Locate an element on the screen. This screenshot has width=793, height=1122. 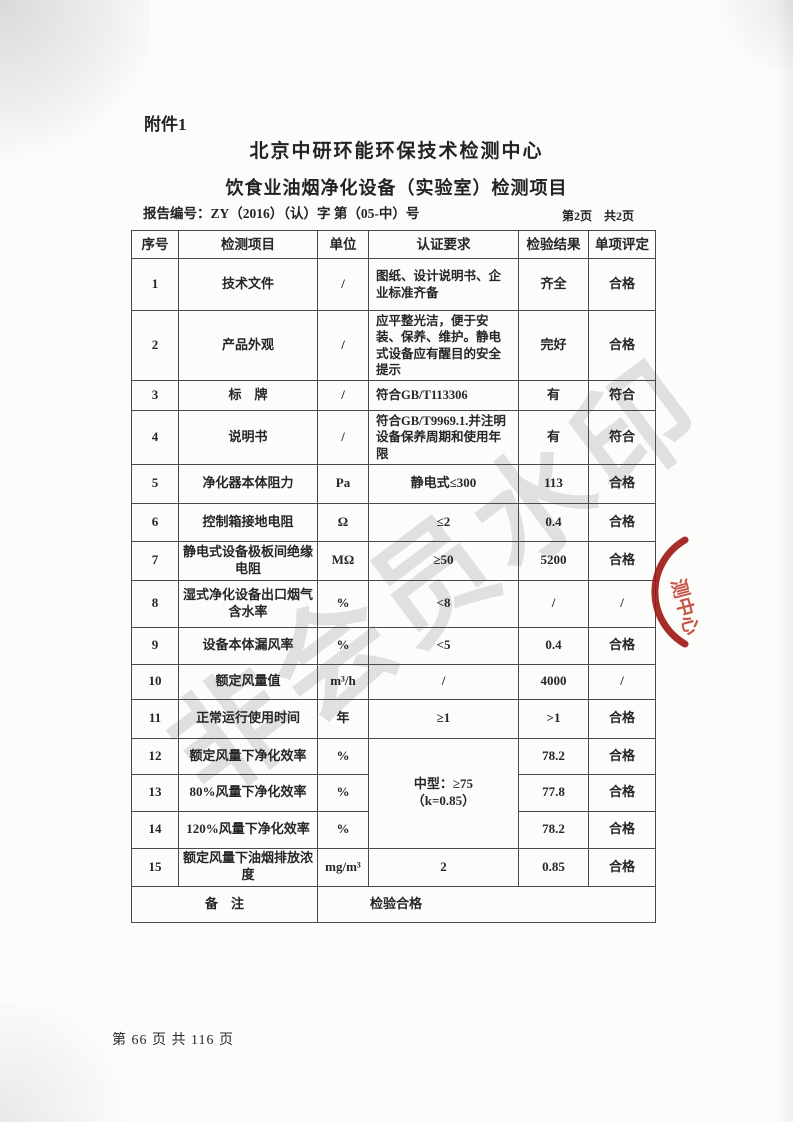
cell-item: 说明书 is located at coordinates (248, 437).